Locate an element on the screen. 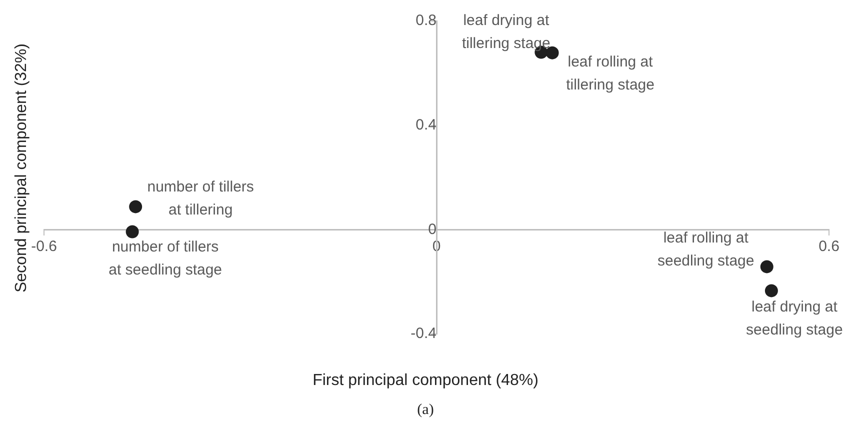 The width and height of the screenshot is (851, 429). y-tick-label: 0.4 is located at coordinates (426, 125).